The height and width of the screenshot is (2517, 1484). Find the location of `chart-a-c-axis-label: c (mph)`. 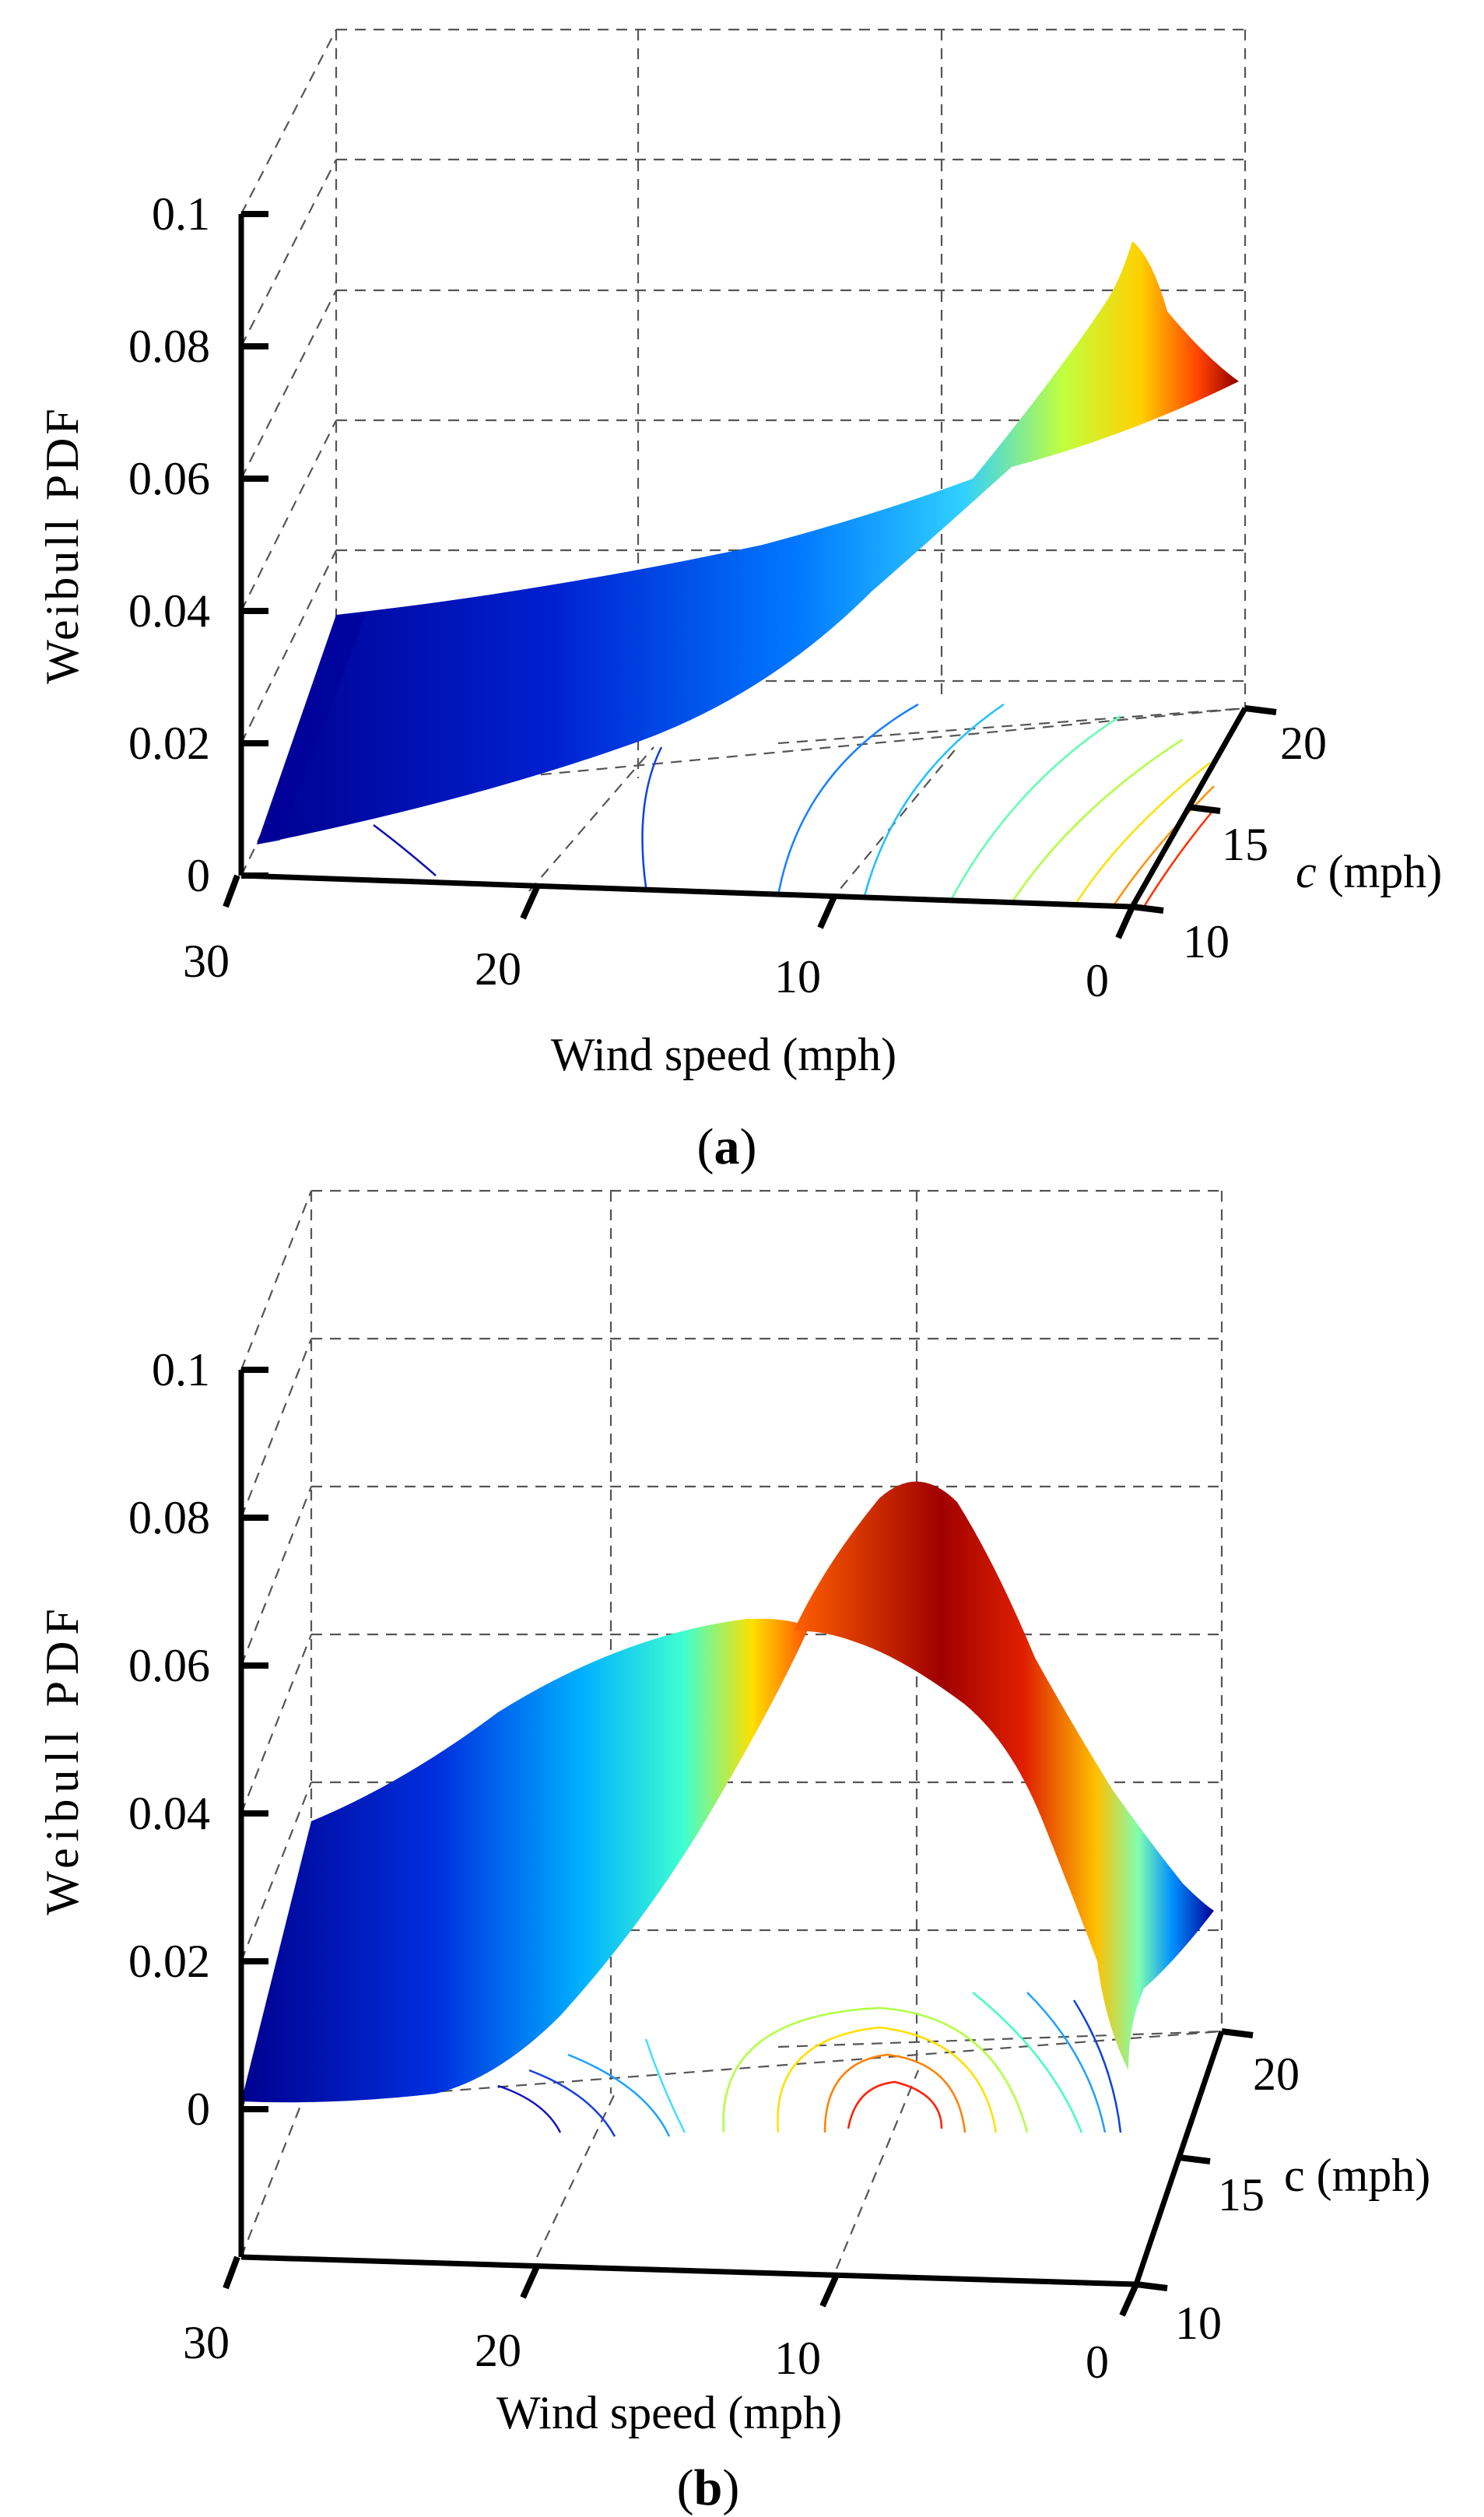

chart-a-c-axis-label: c (mph) is located at coordinates (1369, 871).